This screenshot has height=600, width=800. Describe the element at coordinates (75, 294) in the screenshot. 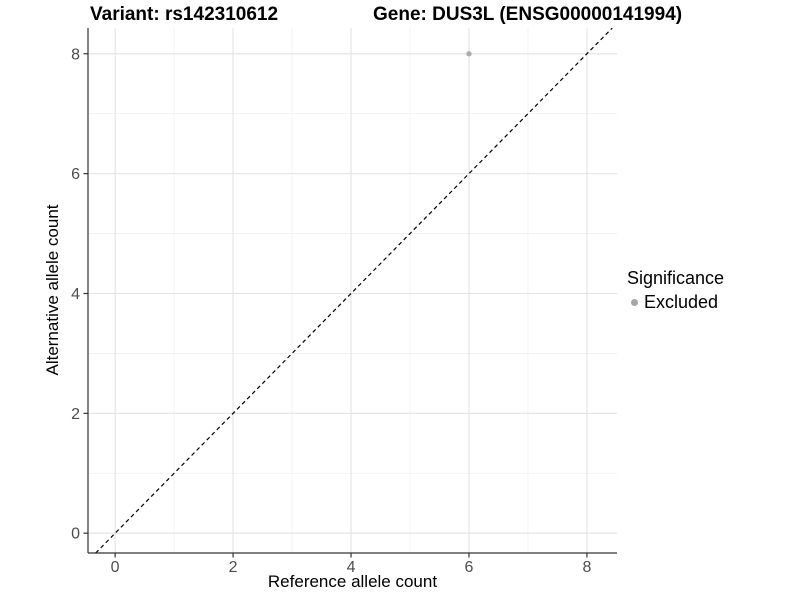

I see `y-tick-label: 4` at that location.